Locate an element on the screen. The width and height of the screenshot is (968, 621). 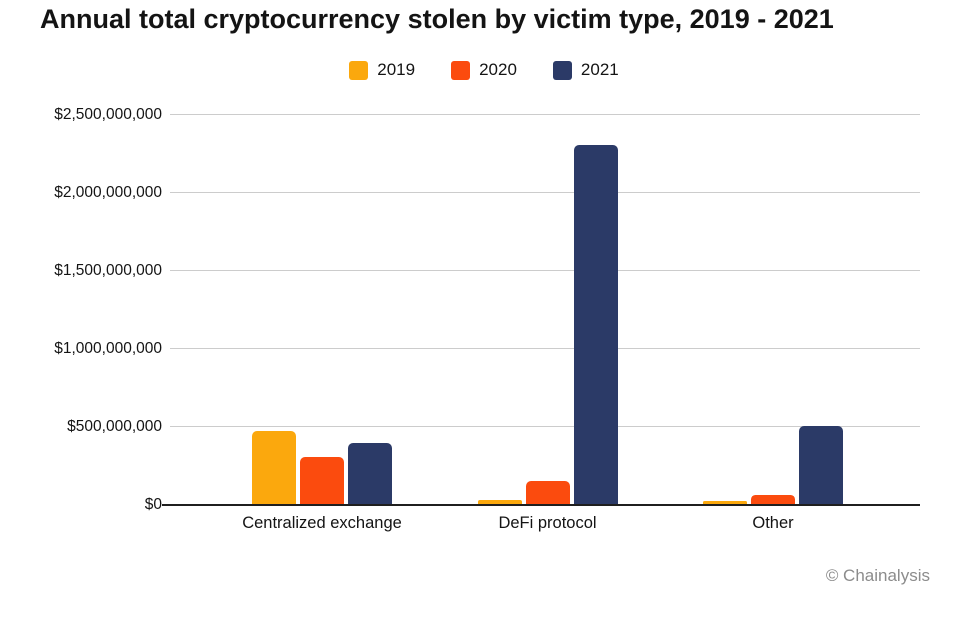
bar-2019-defi-protocol is located at coordinates (499, 502).